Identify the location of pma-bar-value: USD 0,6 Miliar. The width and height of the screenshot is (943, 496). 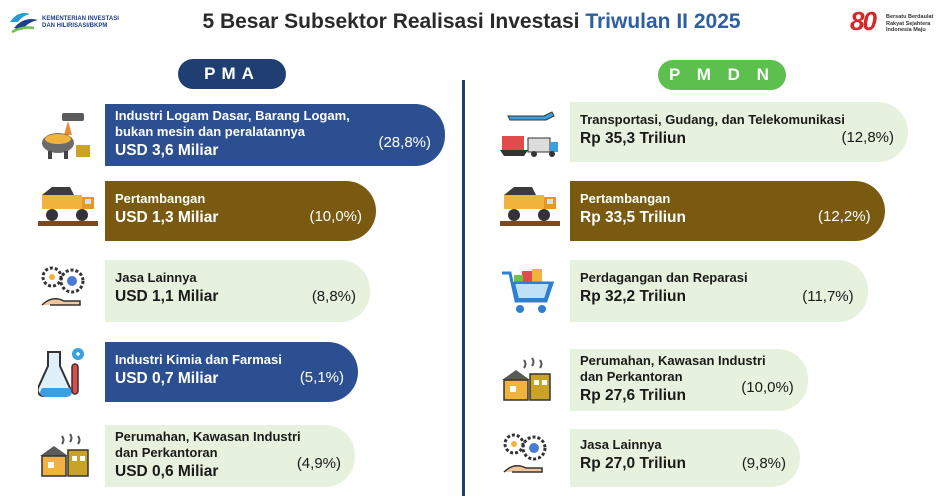
(167, 471).